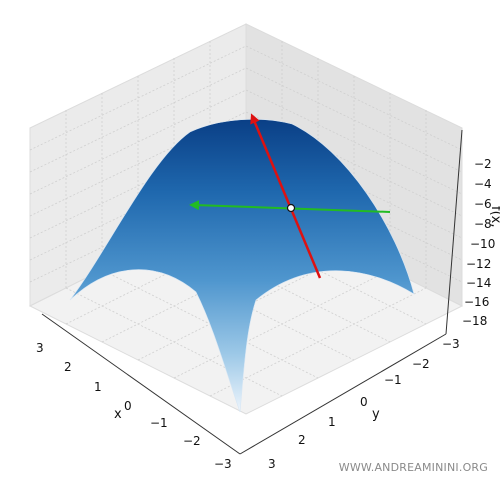 This screenshot has width=500, height=484. Describe the element at coordinates (483, 224) in the screenshot. I see `z-tick-4: −8` at that location.